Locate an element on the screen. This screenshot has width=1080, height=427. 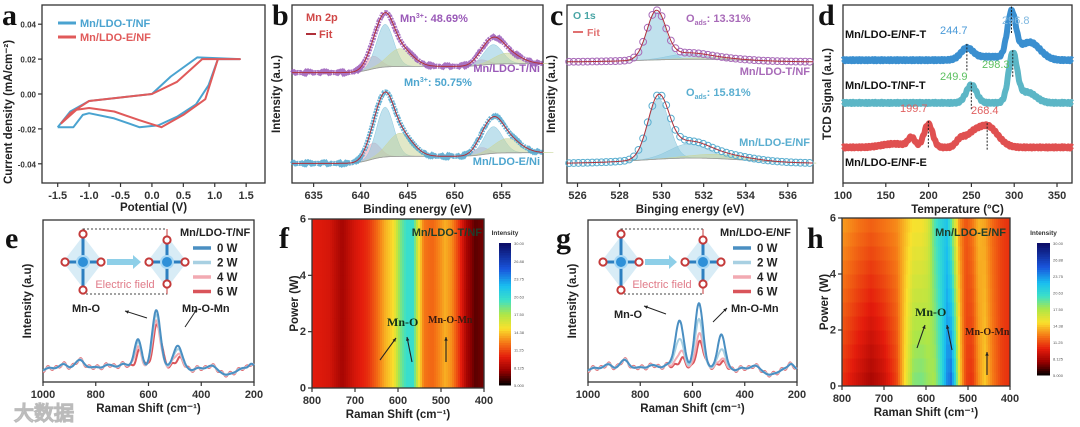
y-axis-label: Current density (mA/cm⁻²) is located at coordinates (9, 112).